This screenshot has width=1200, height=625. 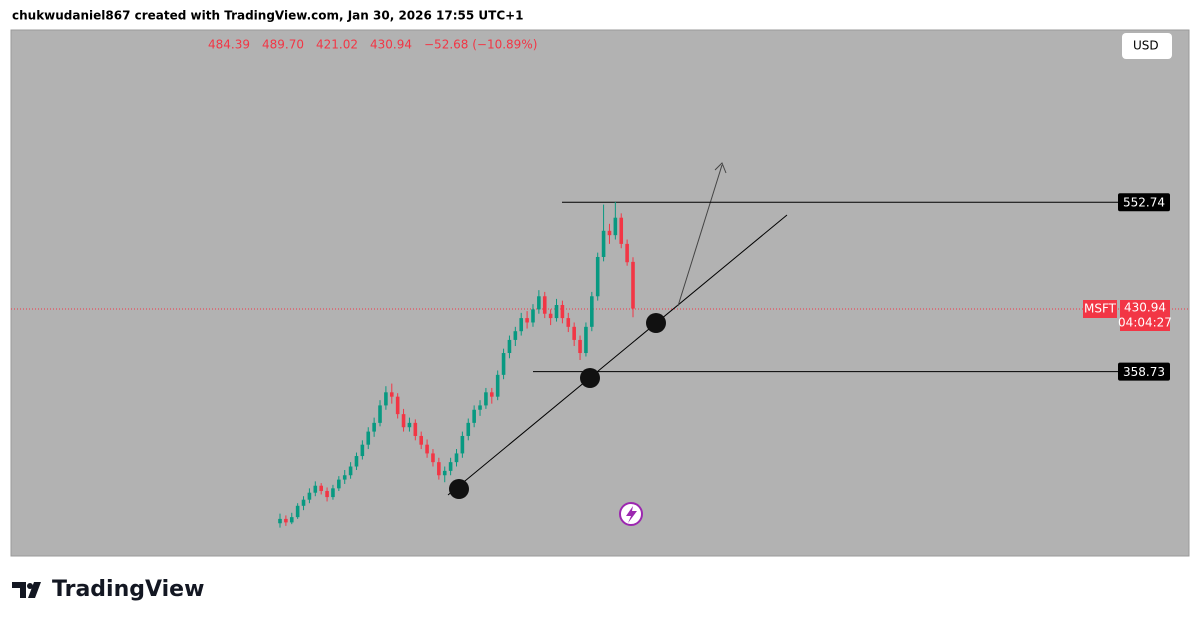 I want to click on trend-line, so click(x=617, y=355).